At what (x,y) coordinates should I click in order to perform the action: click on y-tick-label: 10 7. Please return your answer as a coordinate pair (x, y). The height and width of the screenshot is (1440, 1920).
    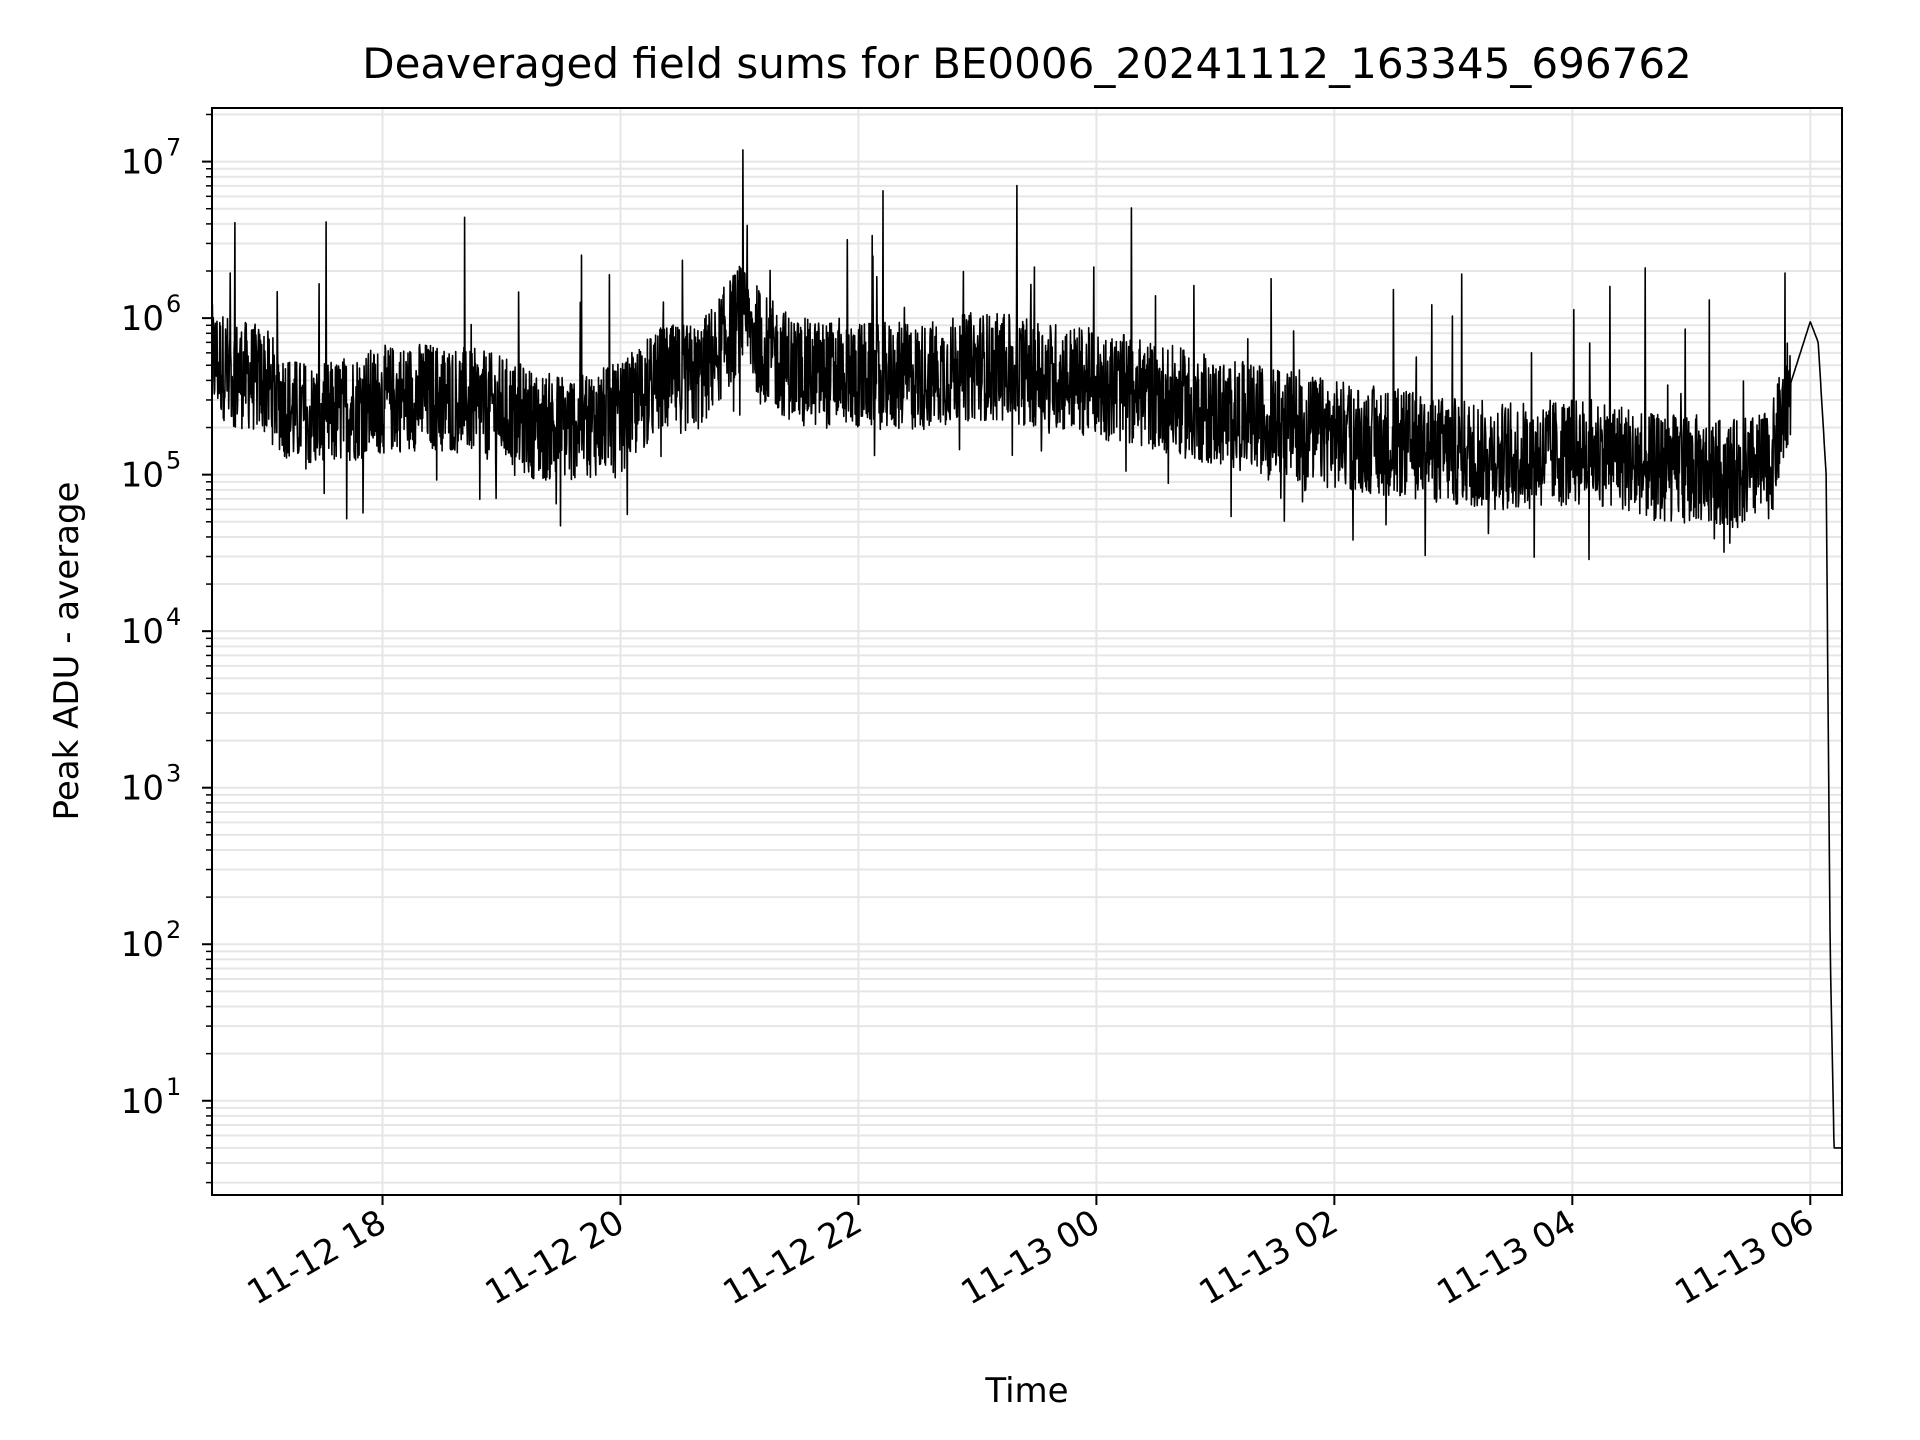
    Looking at the image, I should click on (151, 158).